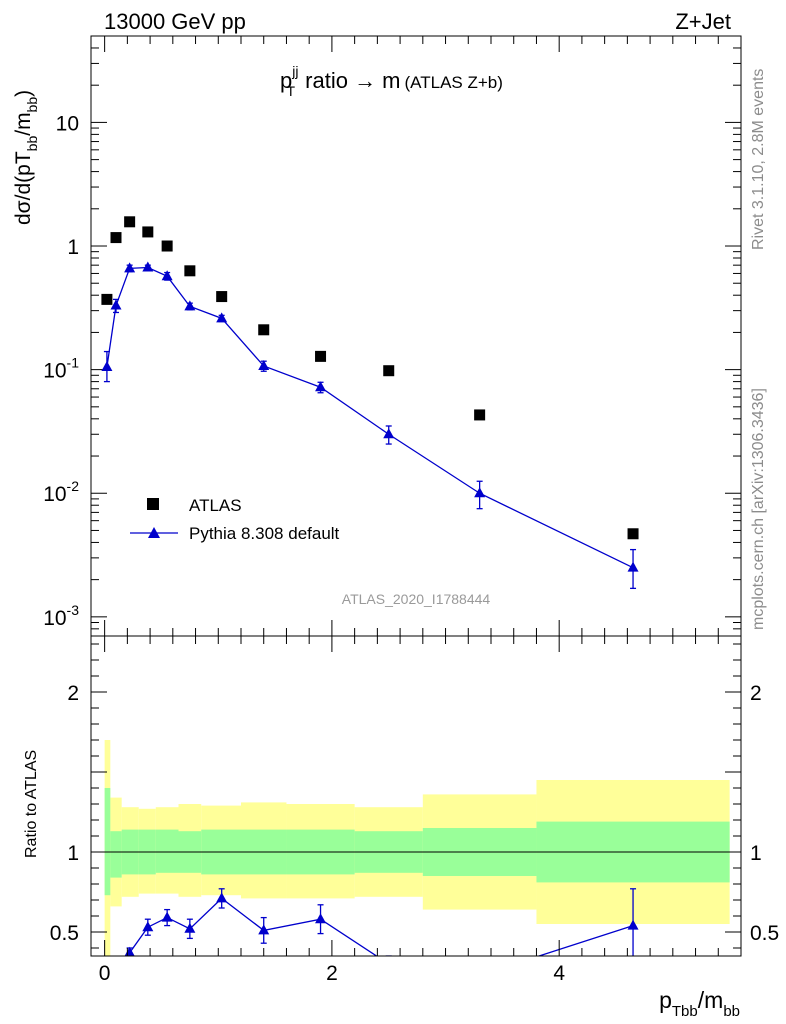 The width and height of the screenshot is (786, 1024). I want to click on x-tick-label: 4, so click(559, 973).